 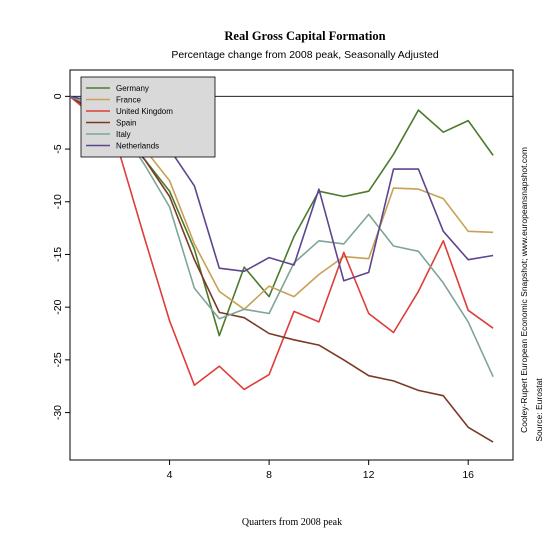 I want to click on legend-entry: Netherlands, so click(x=137, y=146).